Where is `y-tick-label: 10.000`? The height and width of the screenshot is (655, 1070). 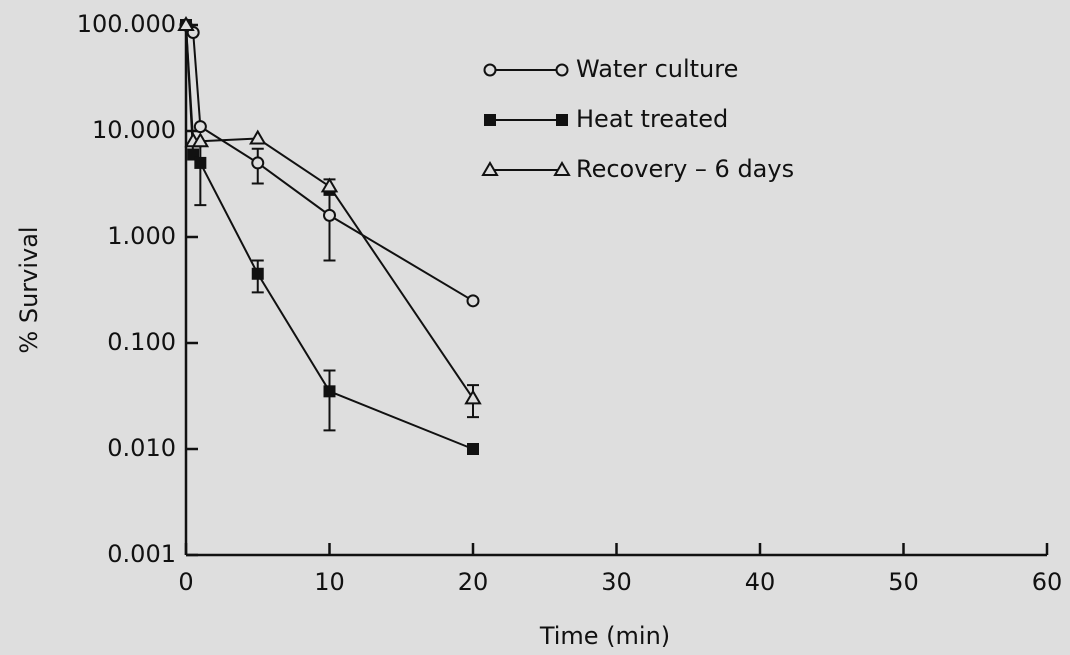
y-tick-label: 10.000 is located at coordinates (134, 130).